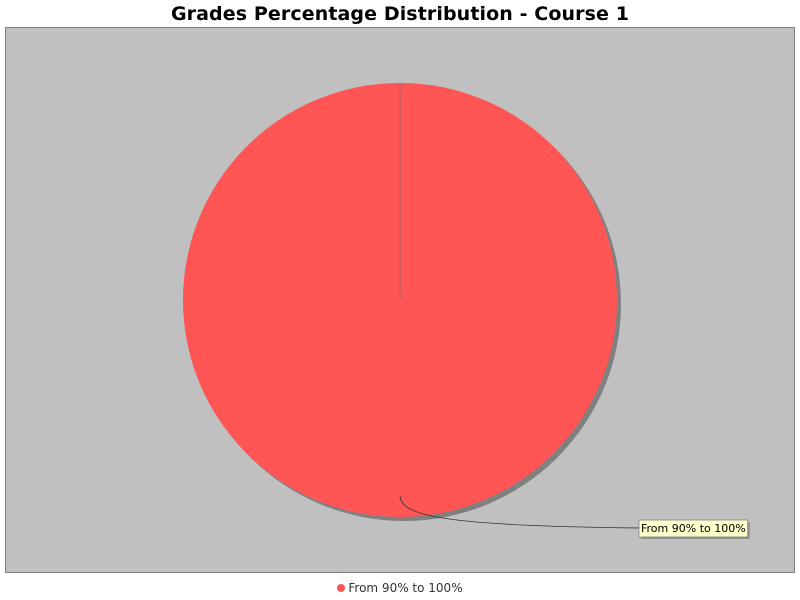 Image resolution: width=800 pixels, height=600 pixels. I want to click on legend: From 90% to 100%, so click(400, 588).